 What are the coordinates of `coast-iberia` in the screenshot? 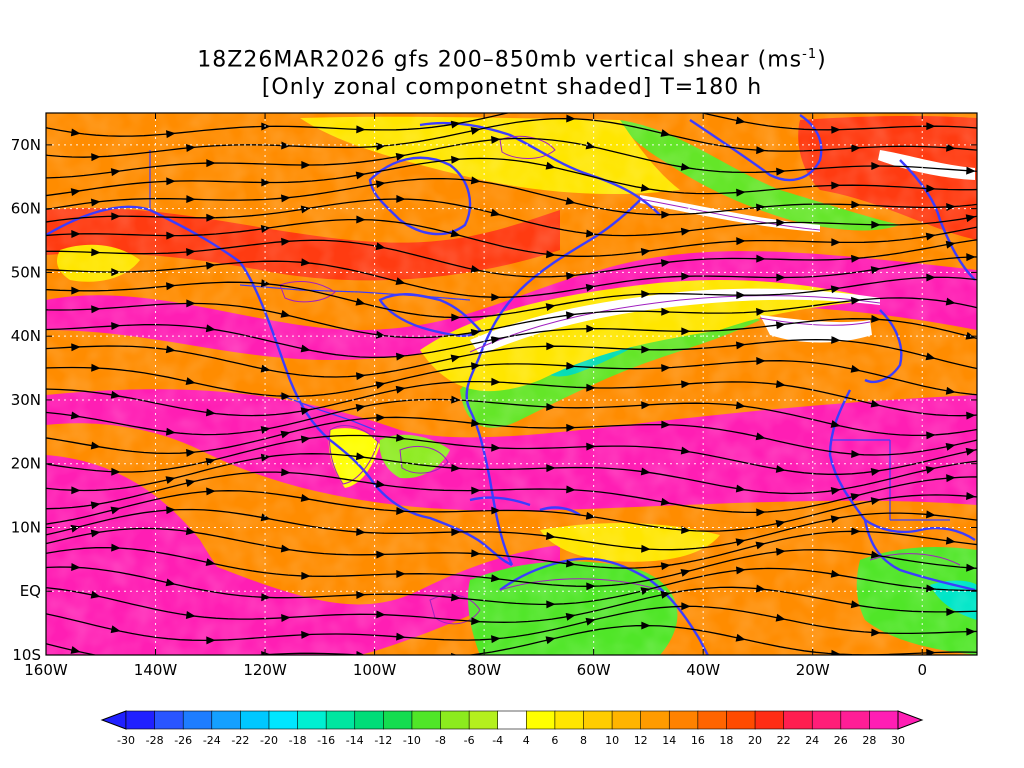 It's located at (883, 346).